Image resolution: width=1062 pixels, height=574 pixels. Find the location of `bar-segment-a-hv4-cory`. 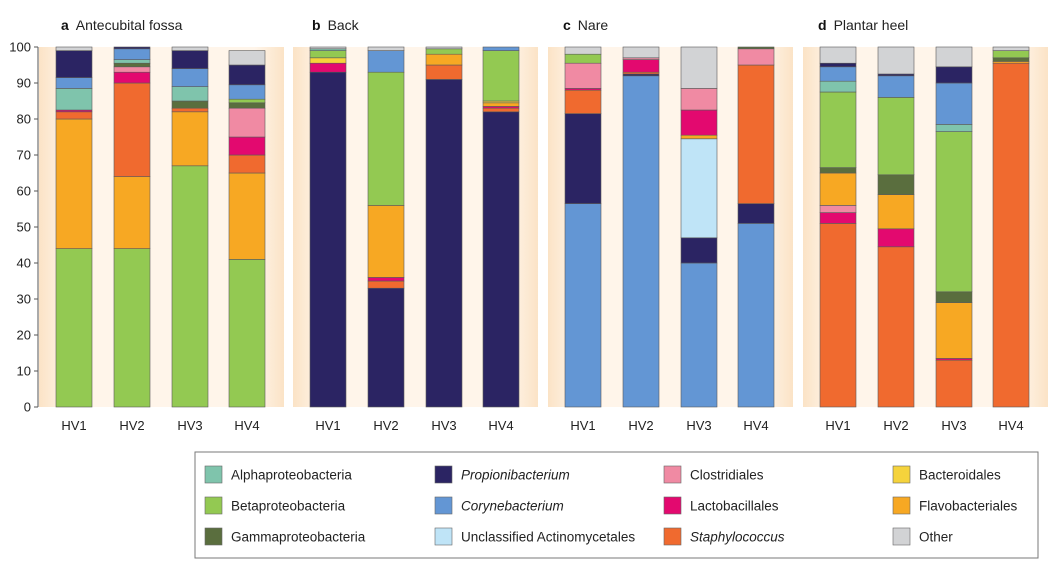

bar-segment-a-hv4-cory is located at coordinates (247, 92).